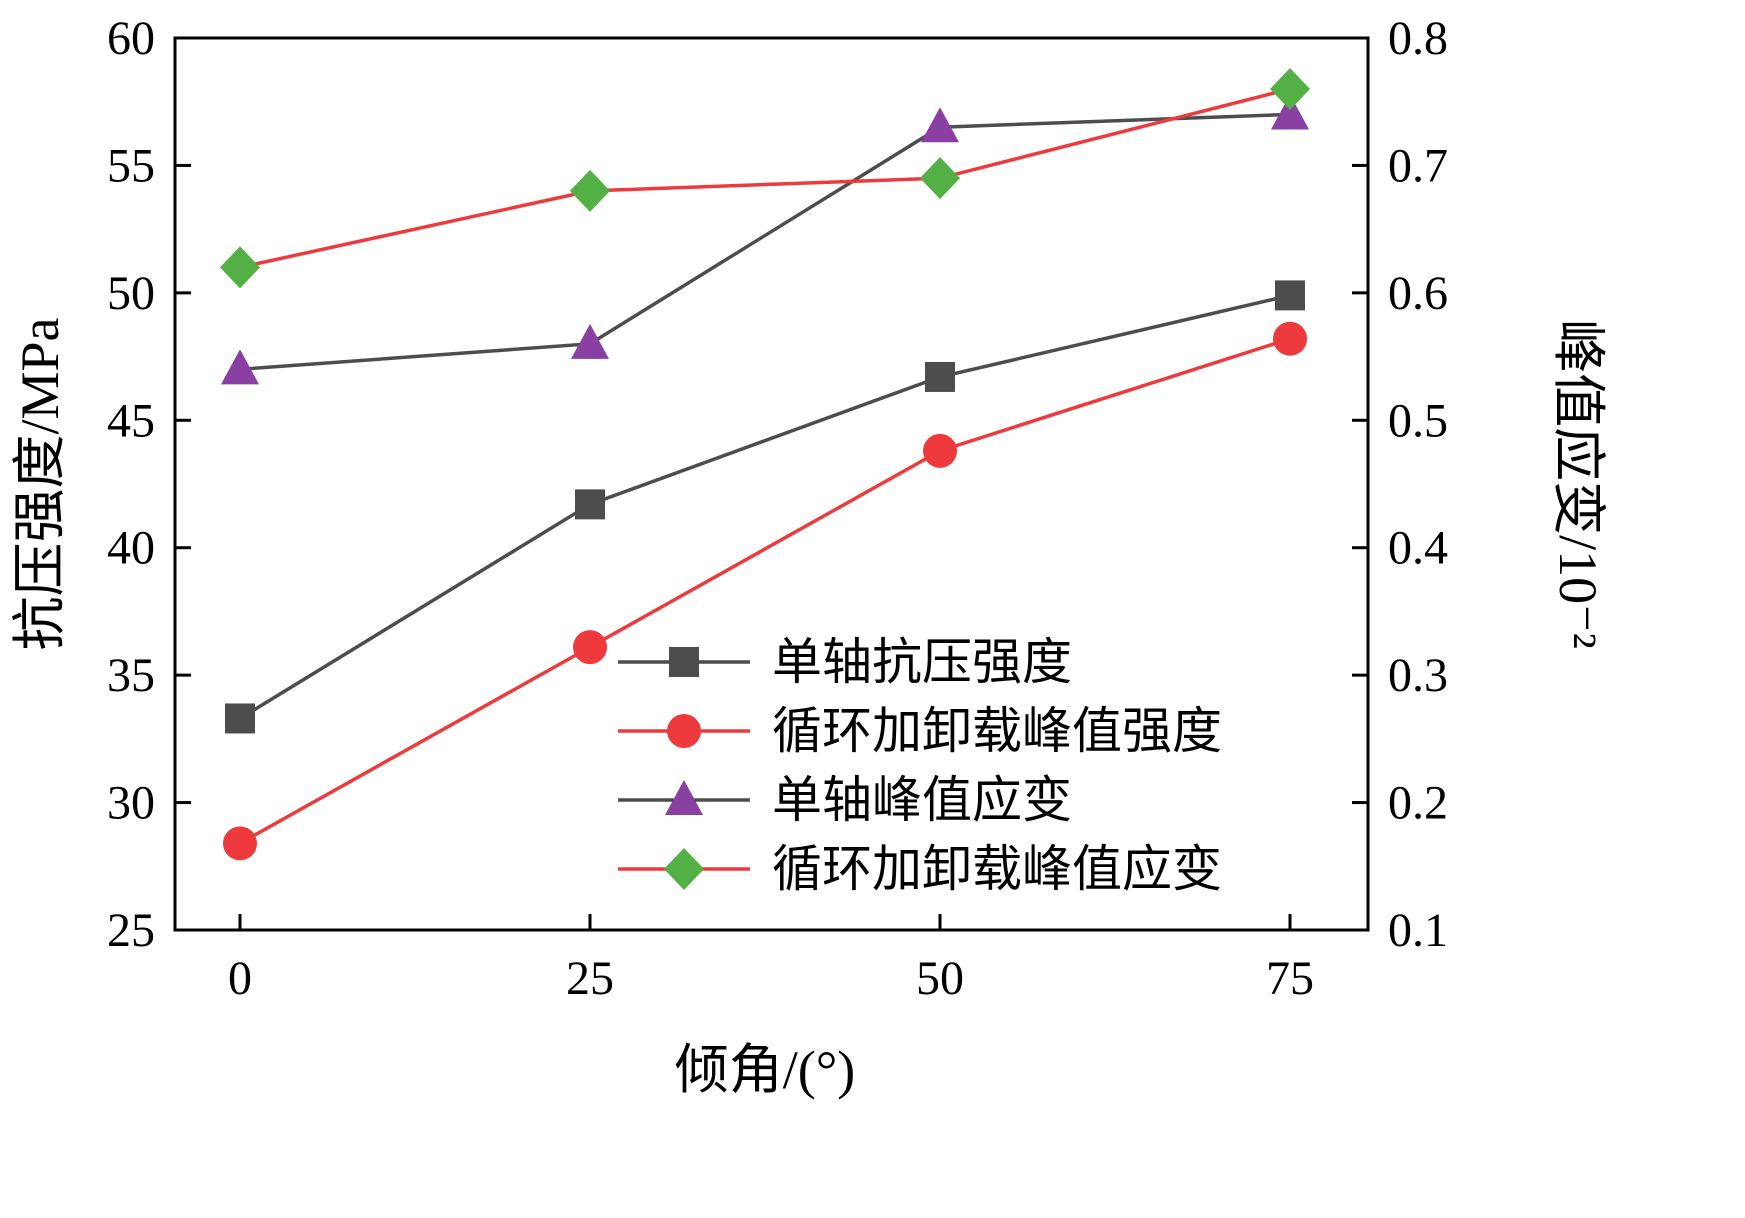  I want to click on right-axis-tick-label: 0.7, so click(1418, 165).